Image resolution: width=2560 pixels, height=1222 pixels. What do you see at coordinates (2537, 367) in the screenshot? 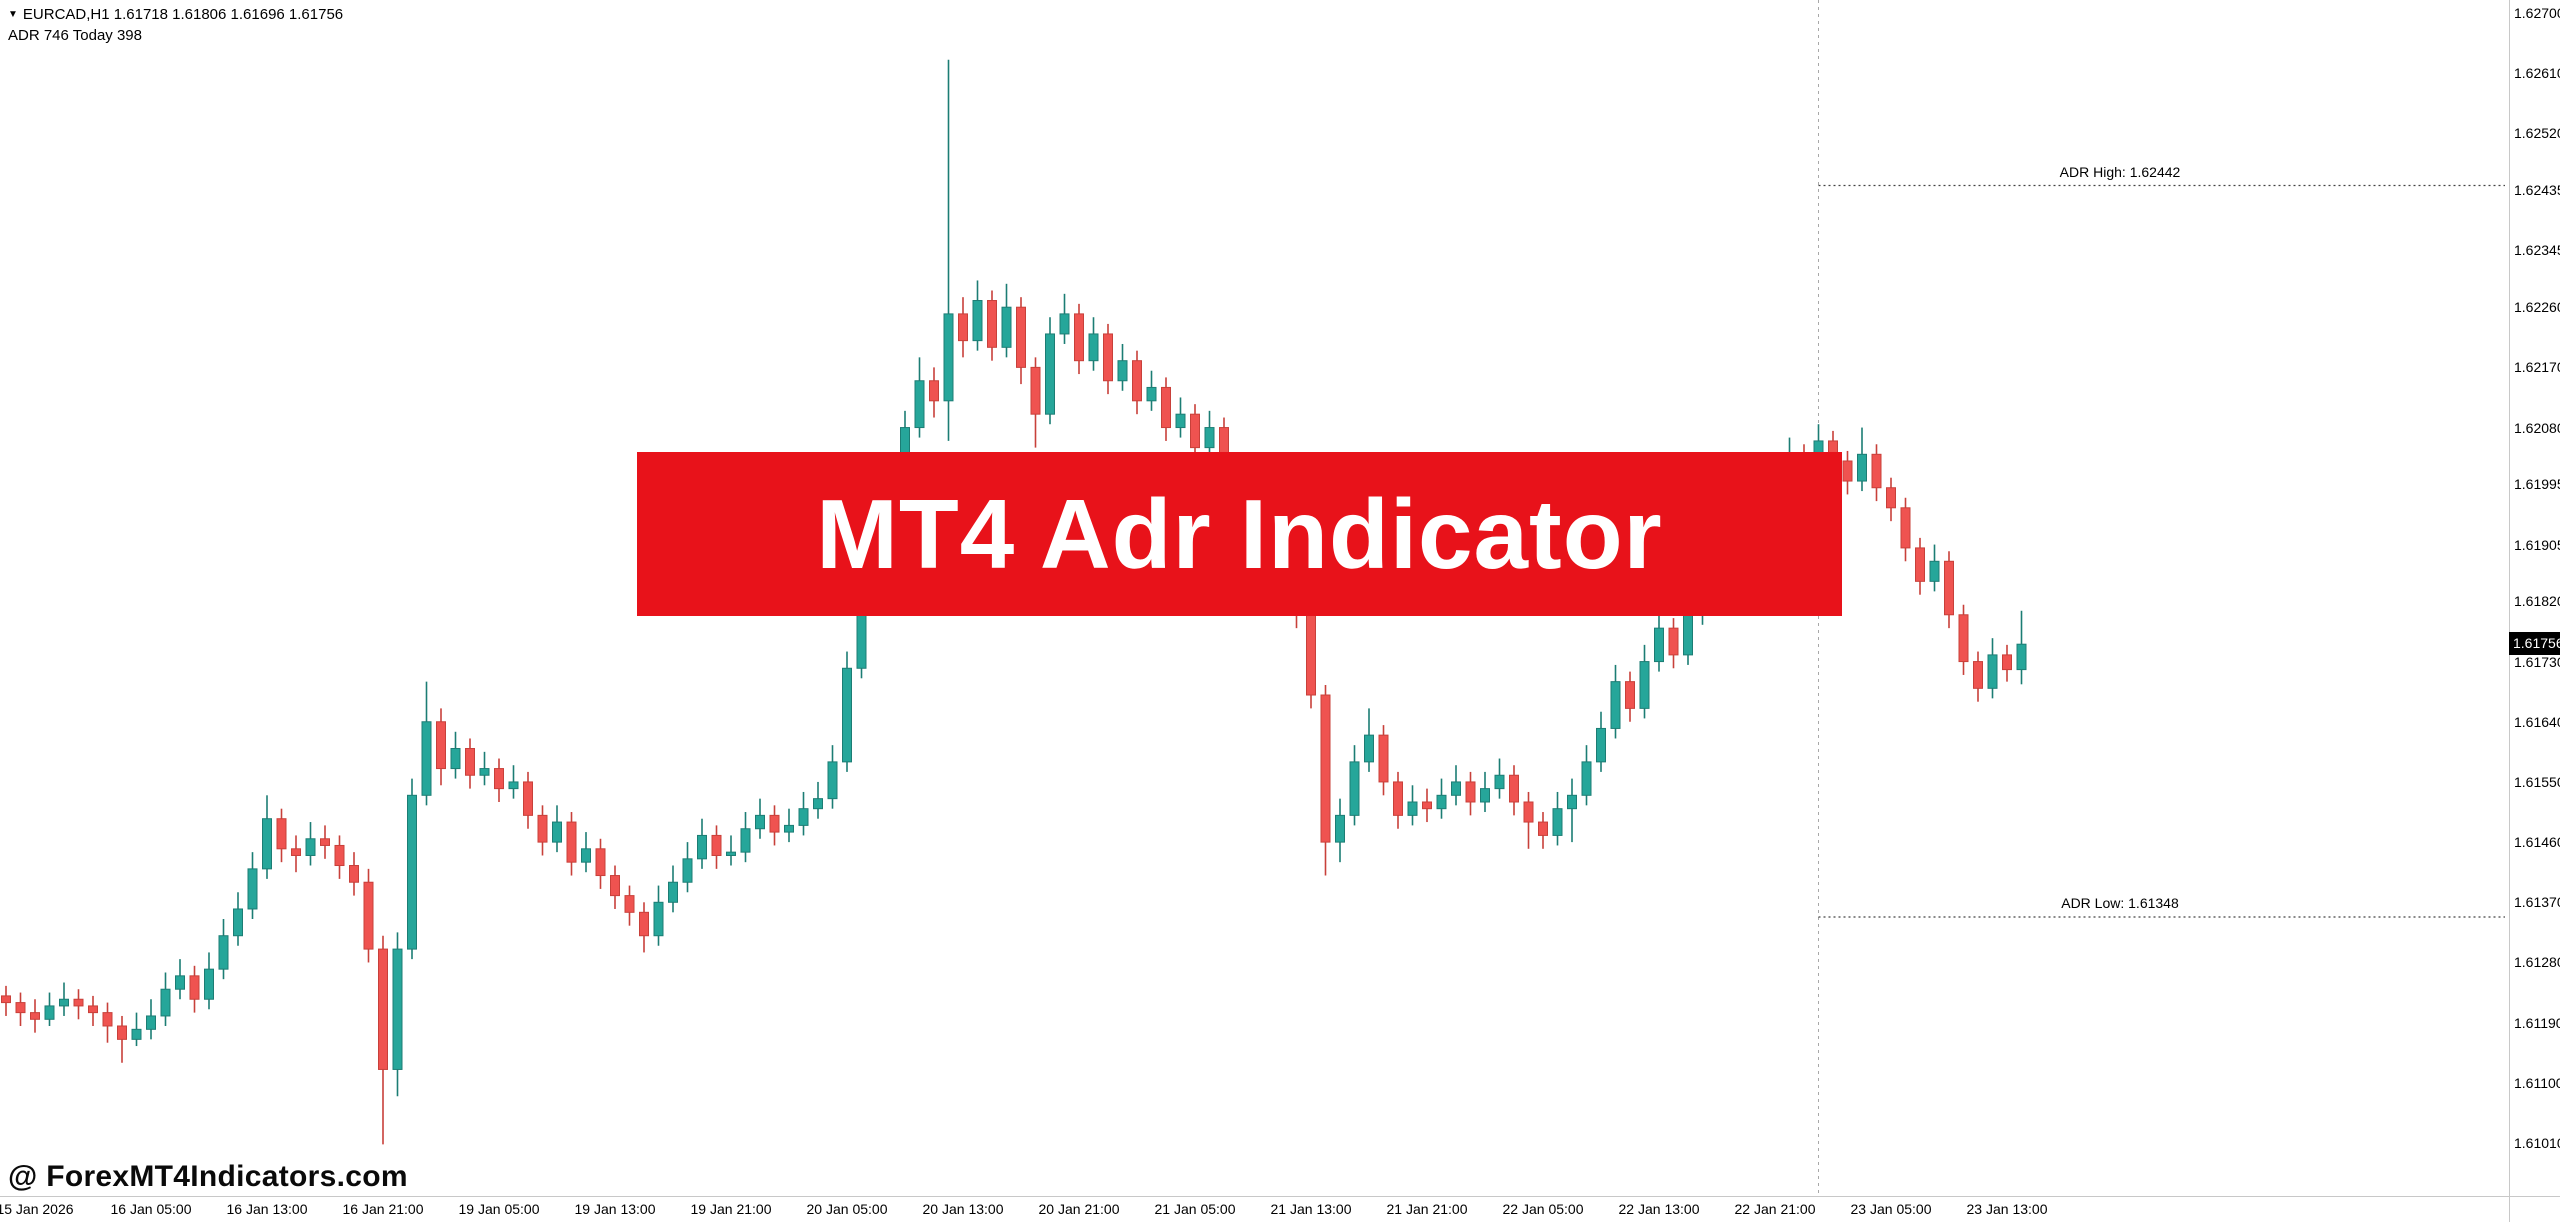
I see `price-axis-label: 1.62170` at bounding box center [2537, 367].